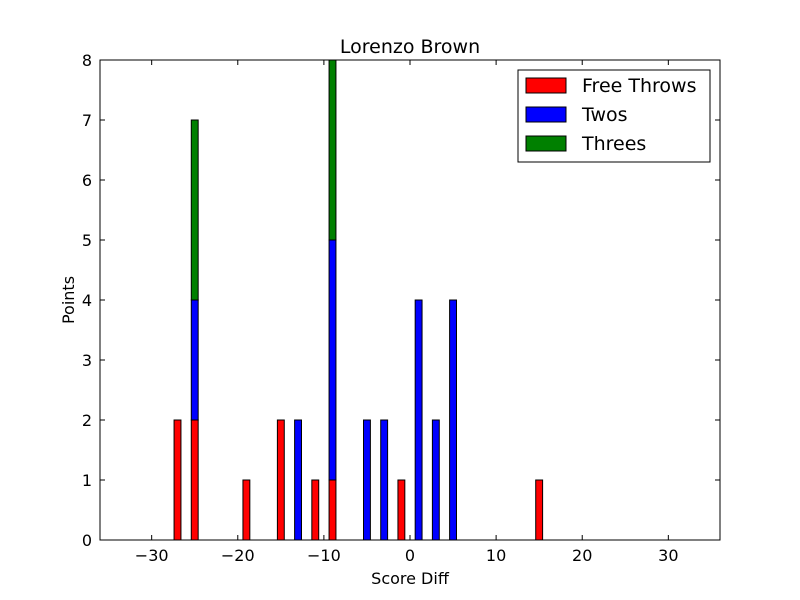 The image size is (800, 600). Describe the element at coordinates (546, 143) in the screenshot. I see `legend-swatch-threes` at that location.